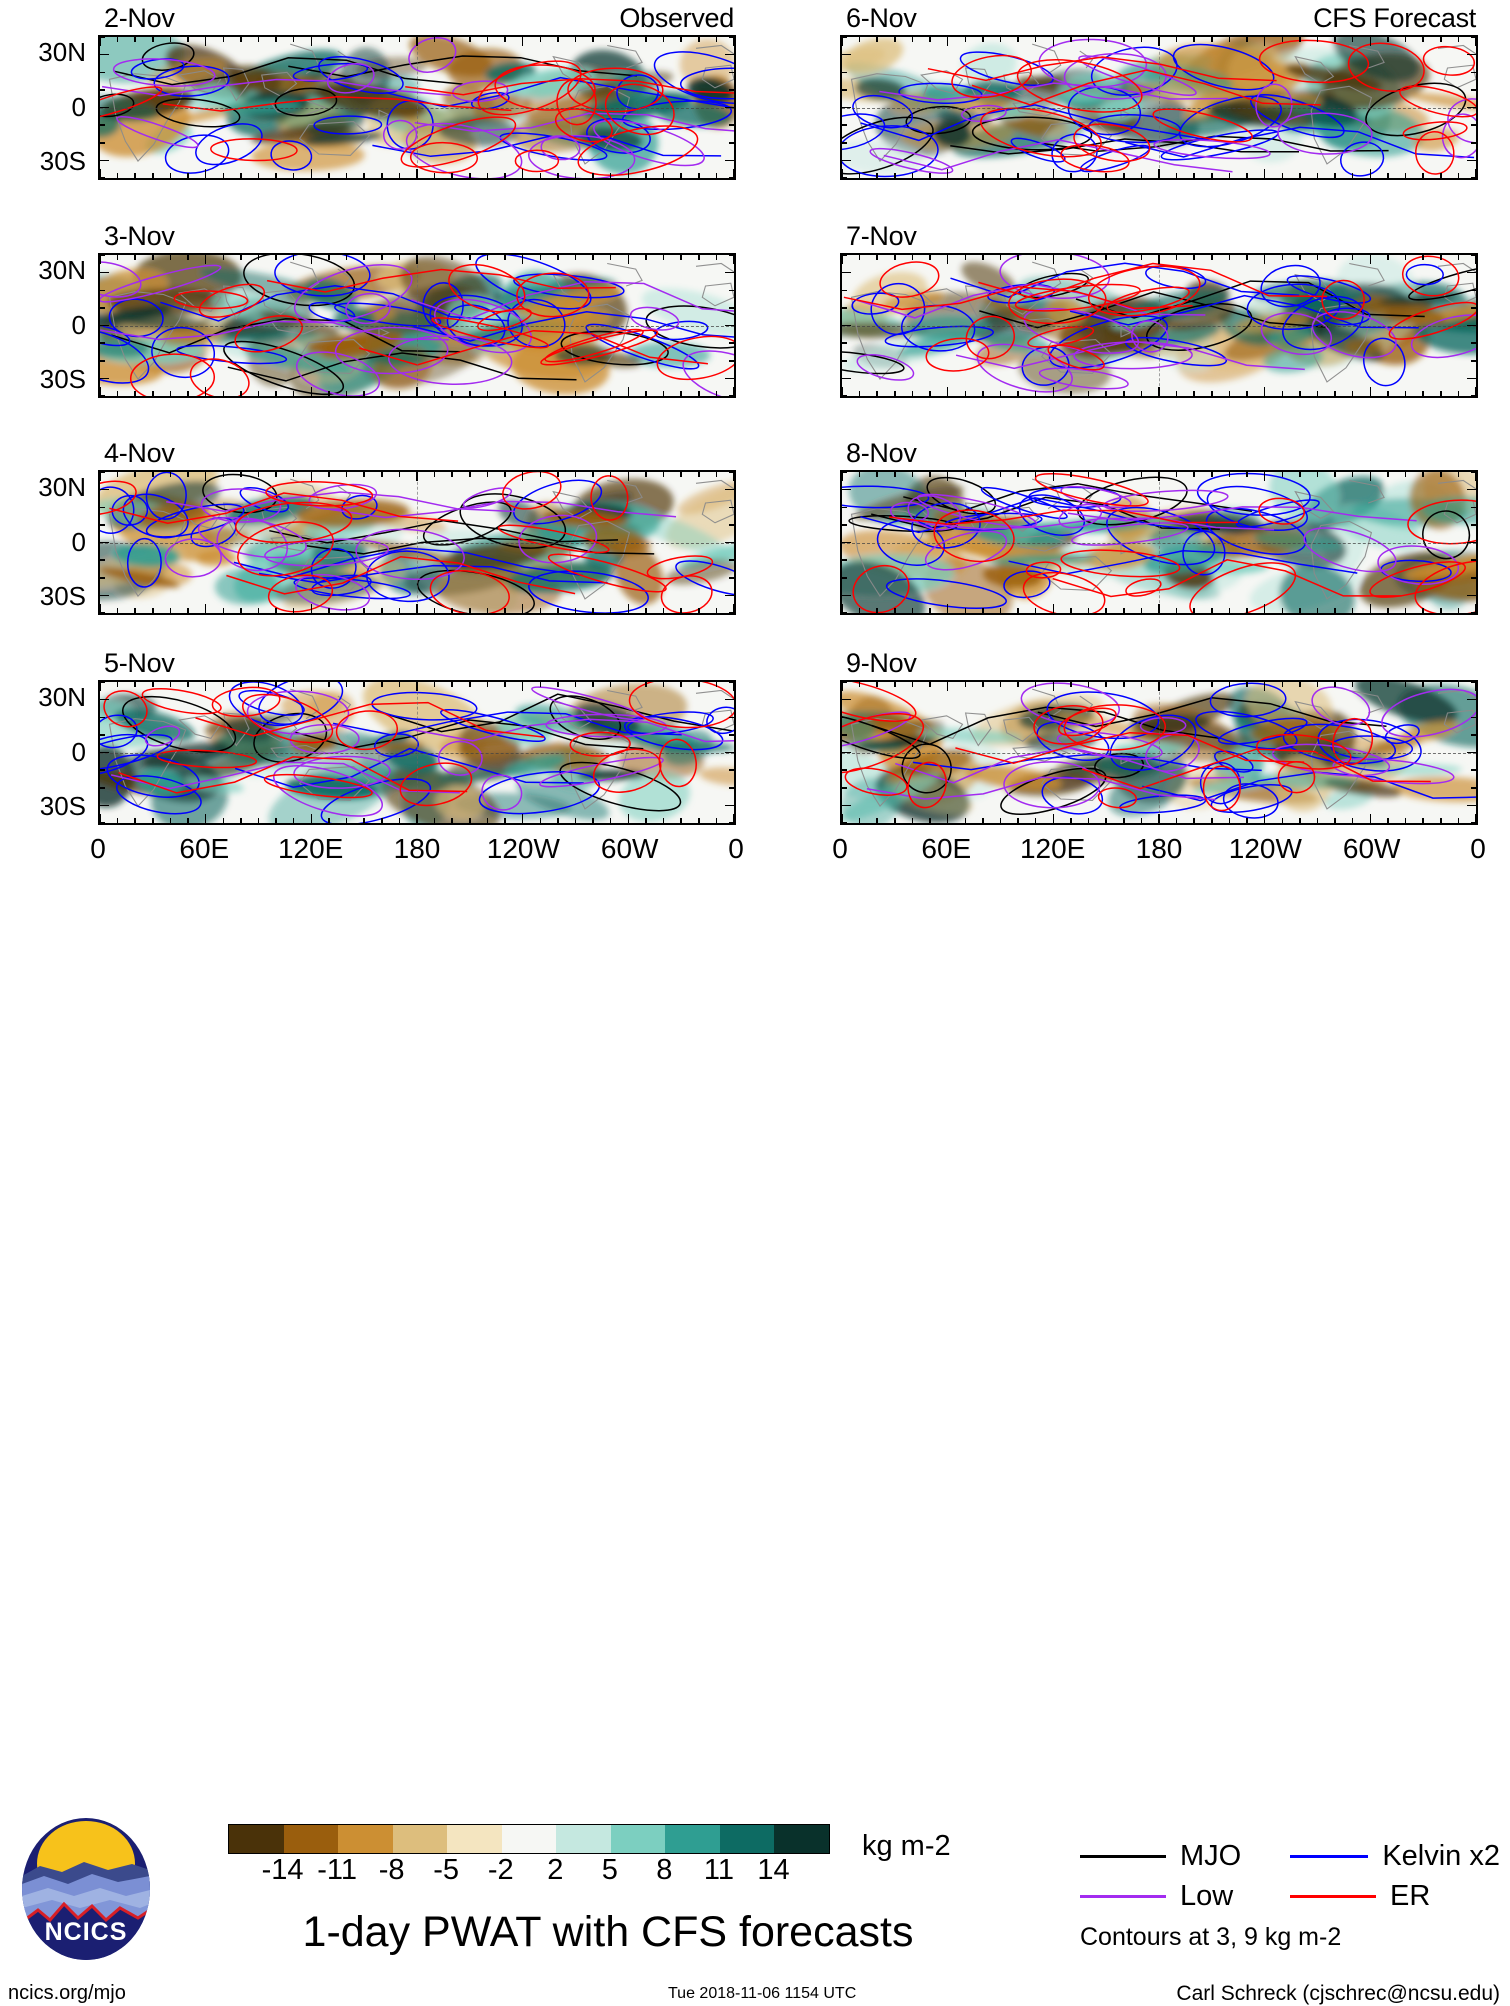 Image resolution: width=1510 pixels, height=2006 pixels. What do you see at coordinates (558, 713) in the screenshot?
I see `contour-line-mjo` at bounding box center [558, 713].